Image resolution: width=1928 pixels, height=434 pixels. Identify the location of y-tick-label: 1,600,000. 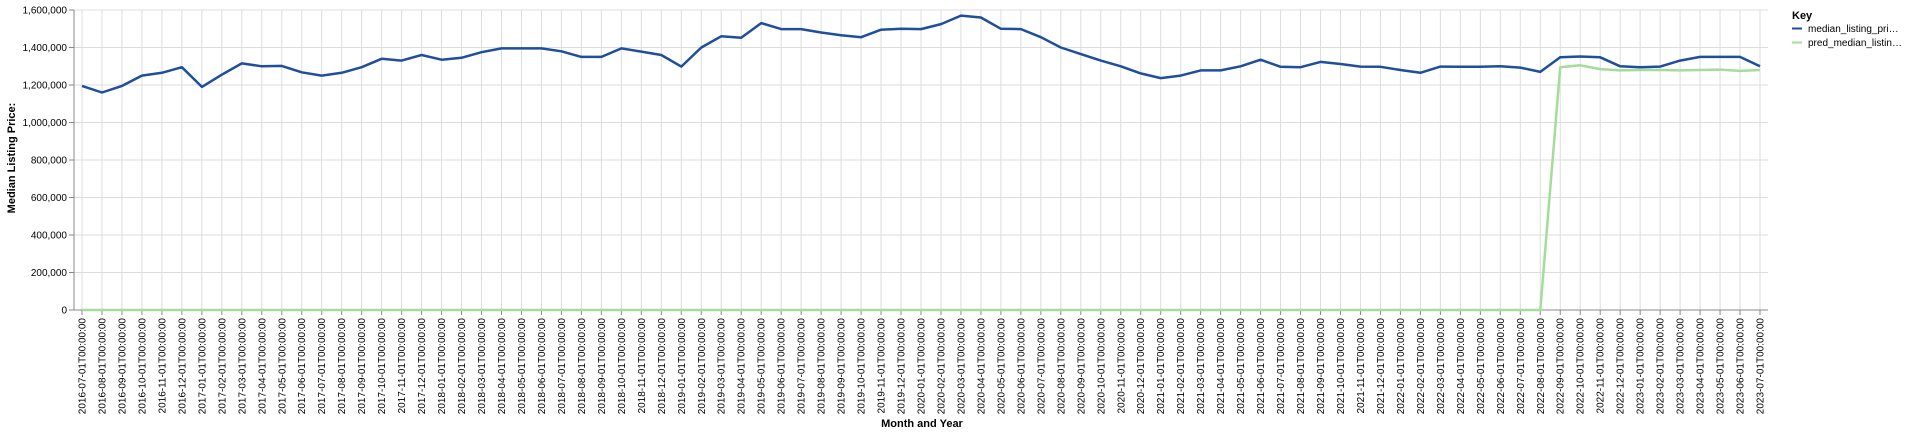
(45, 11).